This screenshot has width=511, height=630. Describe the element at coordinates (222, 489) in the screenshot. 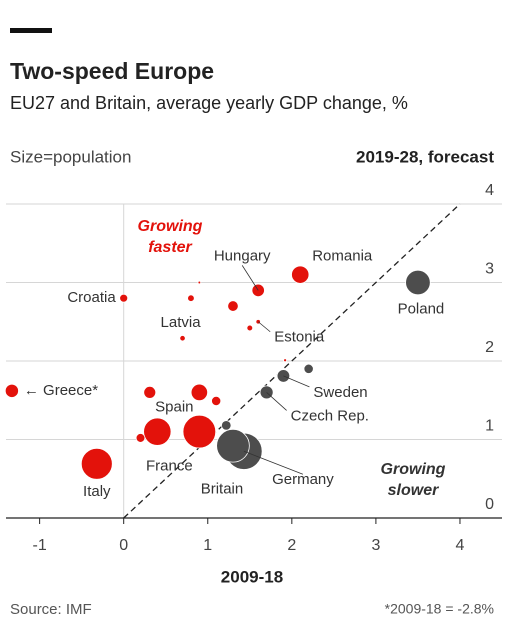

I see `point-label: Britain` at that location.